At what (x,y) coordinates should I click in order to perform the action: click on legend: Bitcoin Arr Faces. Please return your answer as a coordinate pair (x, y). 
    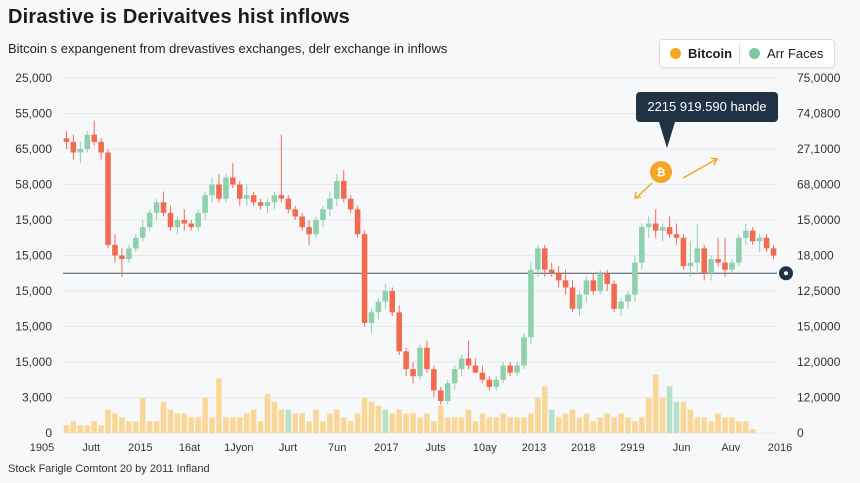
    Looking at the image, I should click on (747, 53).